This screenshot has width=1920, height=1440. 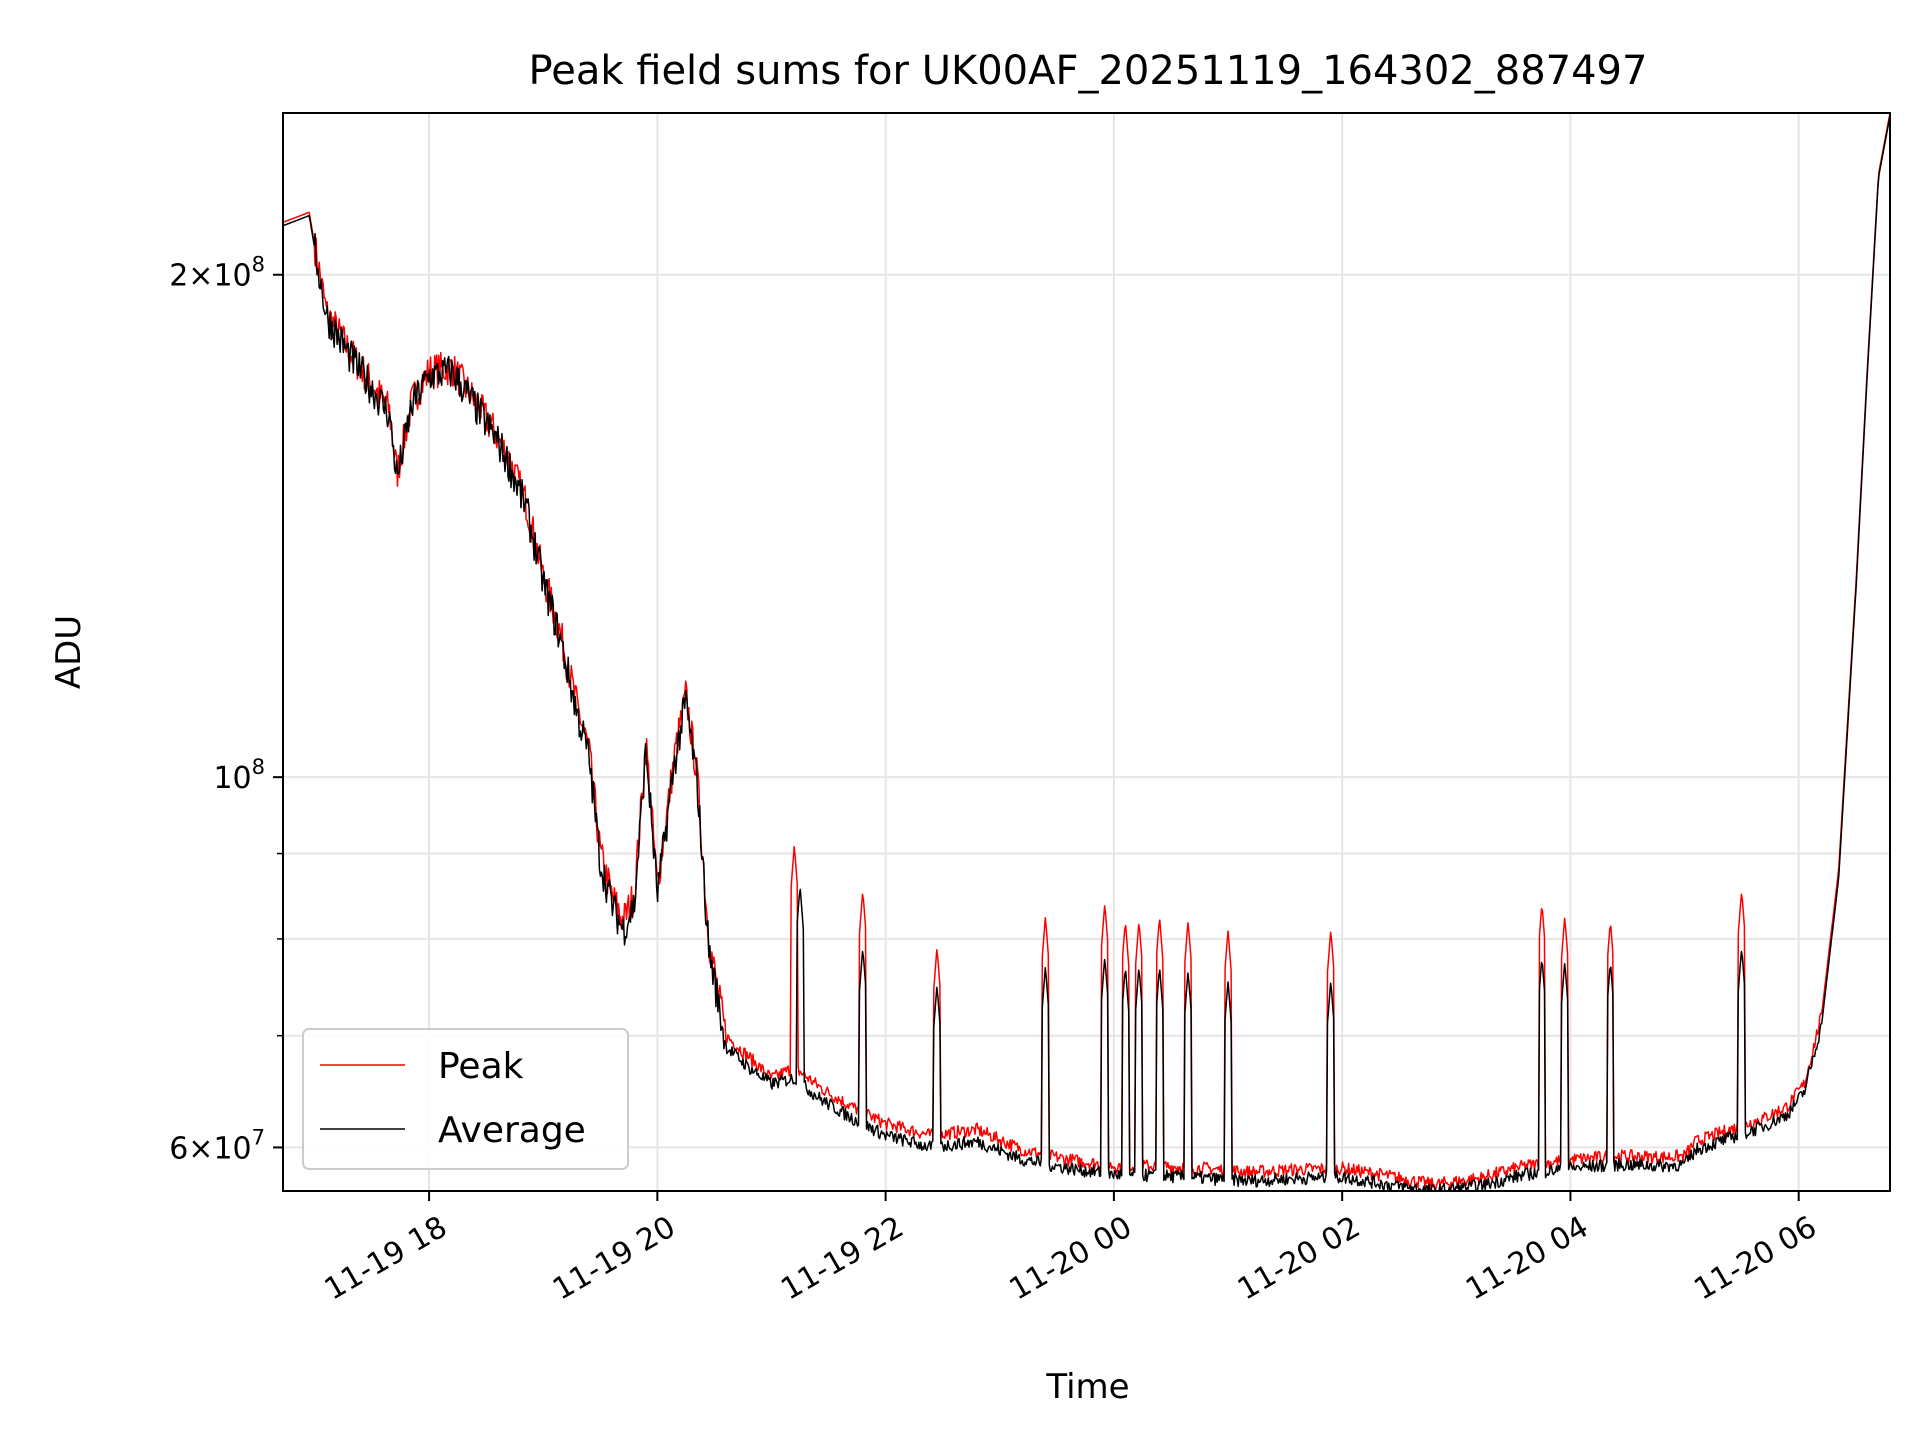 What do you see at coordinates (512, 1130) in the screenshot?
I see `legend-label-average: Average` at bounding box center [512, 1130].